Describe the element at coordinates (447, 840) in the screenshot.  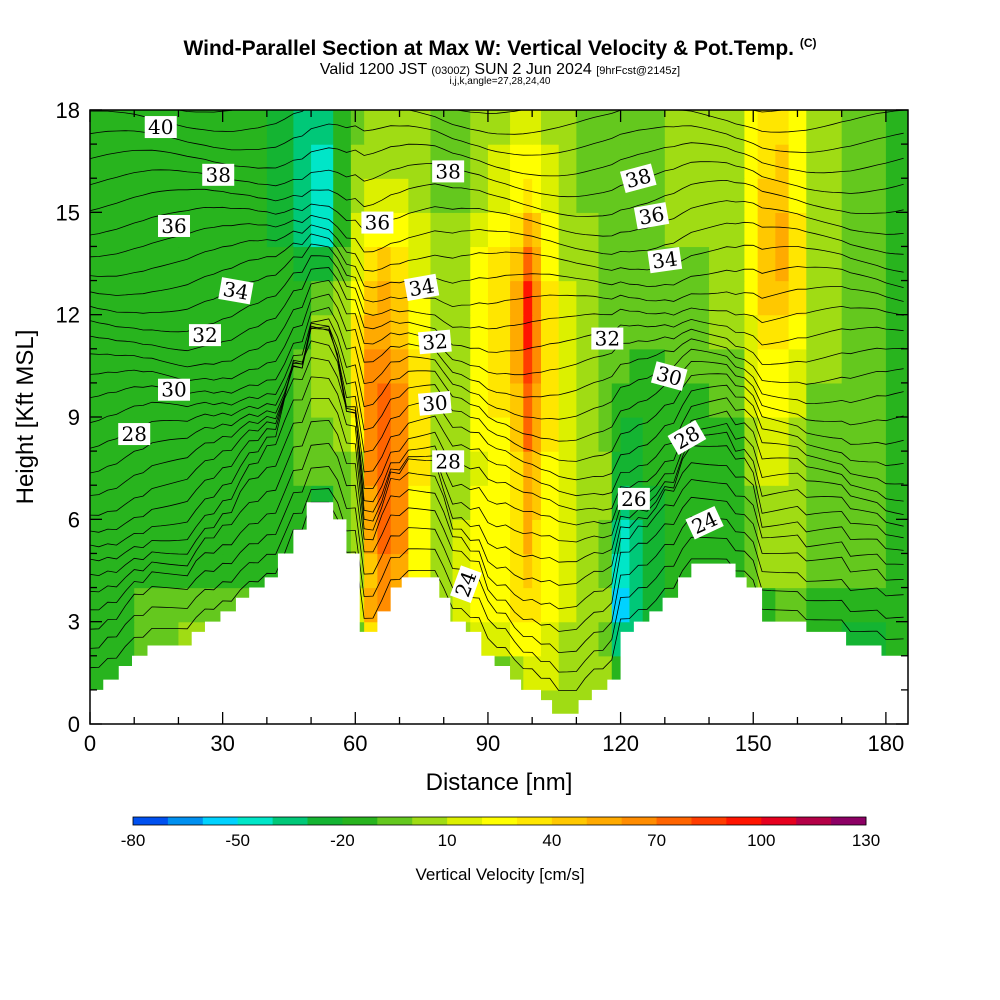
I see `colorbar-tick-label: 10` at that location.